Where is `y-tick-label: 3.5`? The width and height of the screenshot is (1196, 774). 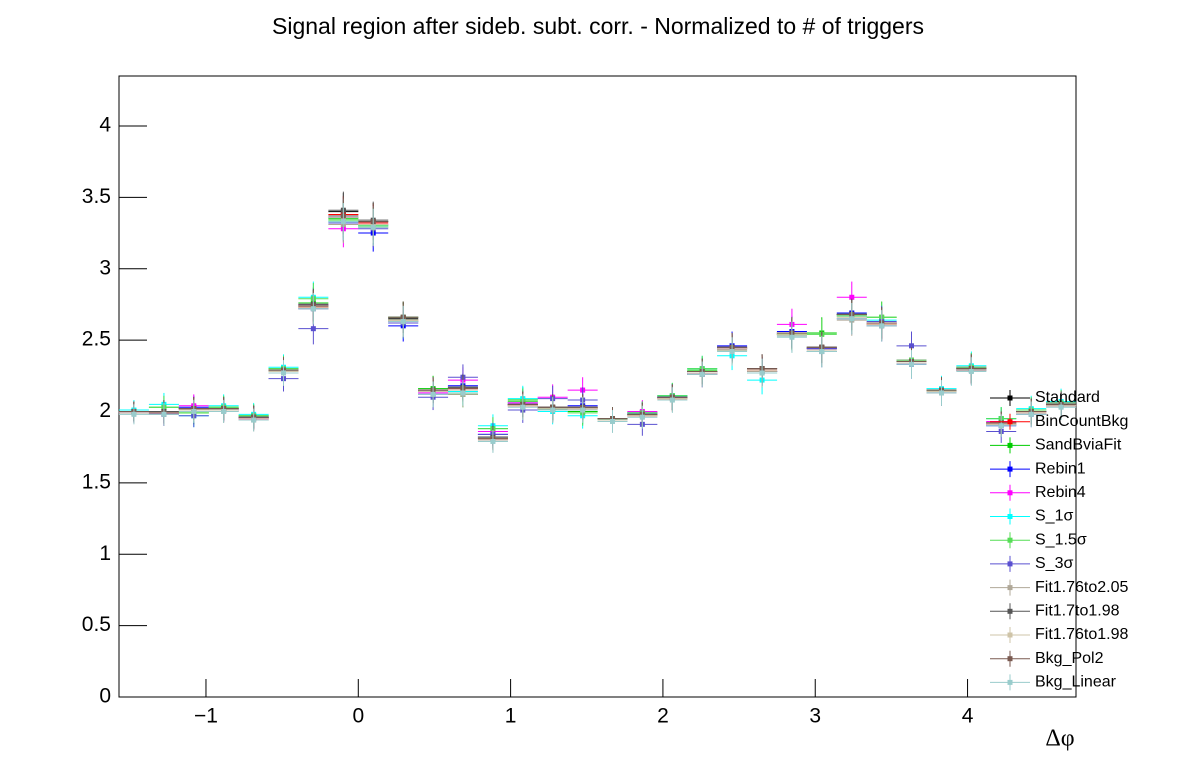
y-tick-label: 3.5 is located at coordinates (96, 196).